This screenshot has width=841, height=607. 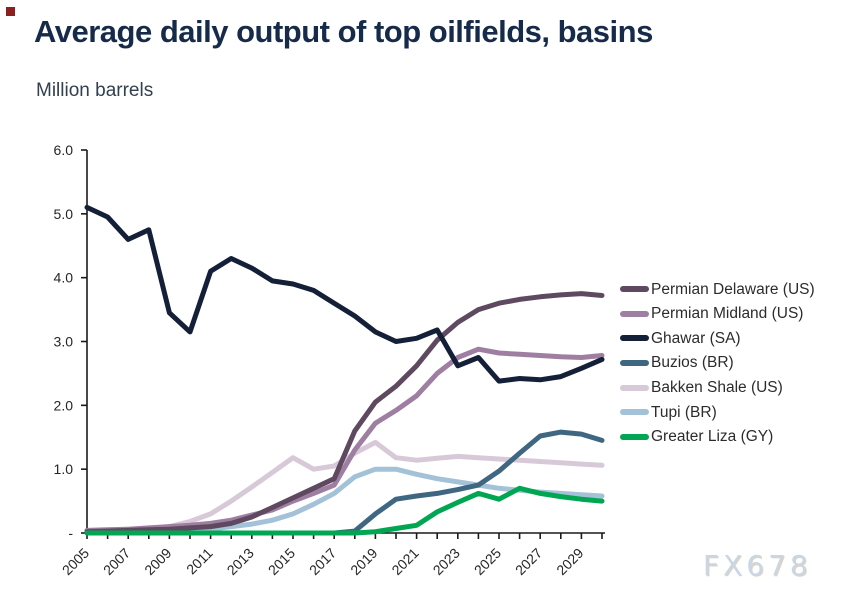 What do you see at coordinates (569, 561) in the screenshot?
I see `svg-text: 2029` at bounding box center [569, 561].